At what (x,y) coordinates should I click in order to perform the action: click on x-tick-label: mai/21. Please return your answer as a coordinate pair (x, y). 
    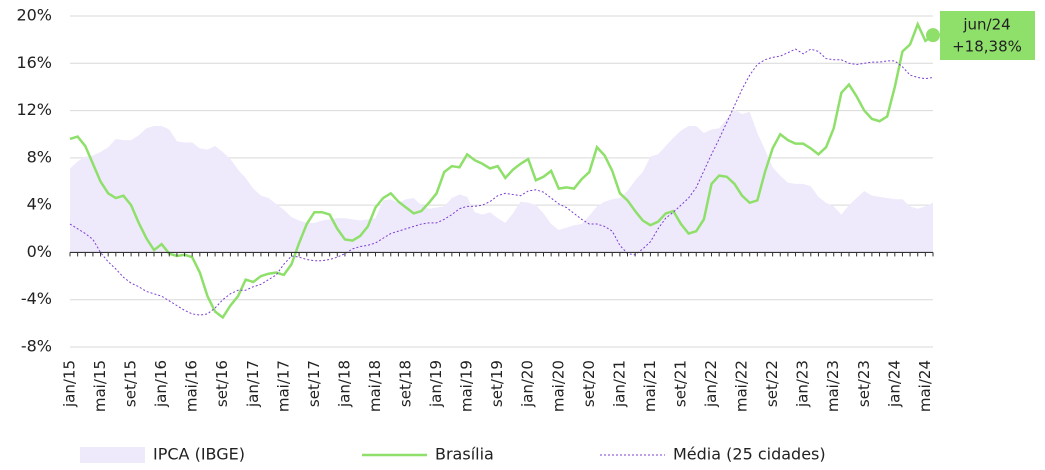
    Looking at the image, I should click on (650, 386).